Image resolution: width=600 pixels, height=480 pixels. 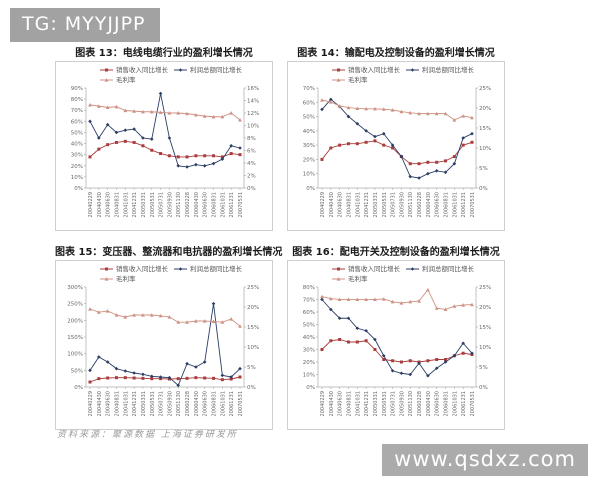 I want to click on svg-text: 250%, so click(x=75, y=305).